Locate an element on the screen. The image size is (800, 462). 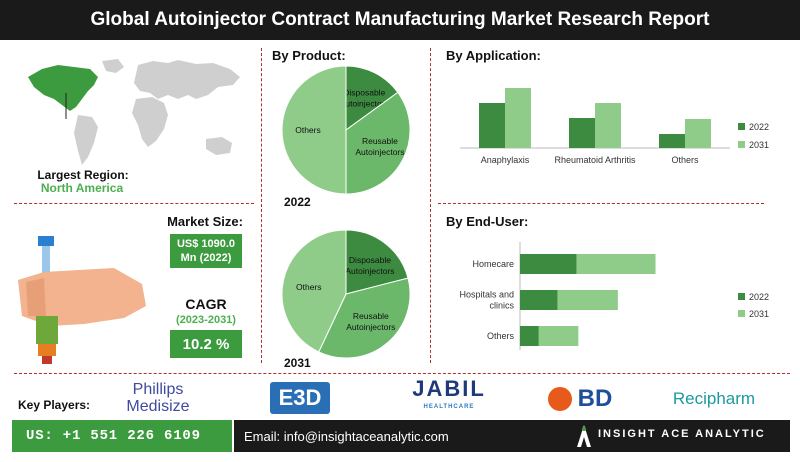
eurasia-shape is located at coordinates (187, 79).